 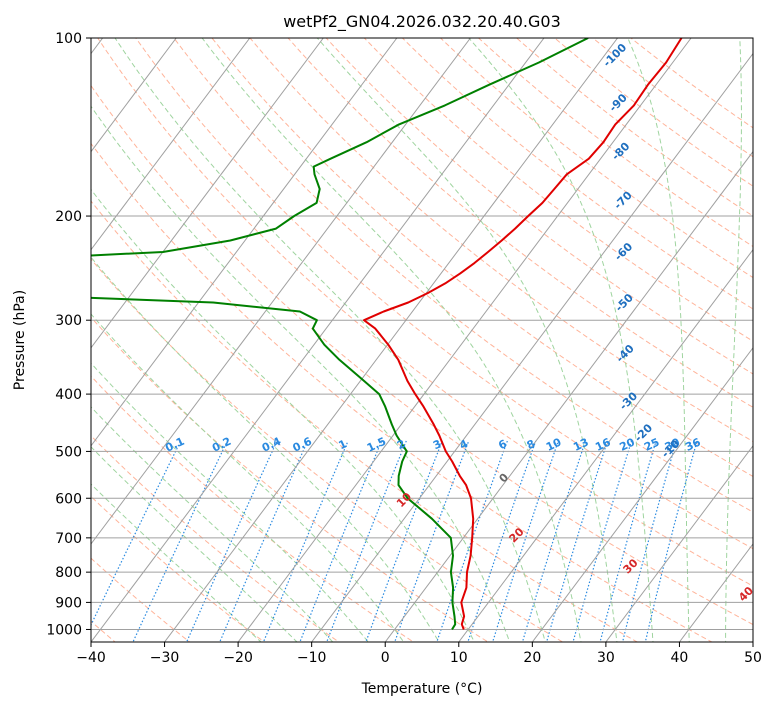 What do you see at coordinates (532, 658) in the screenshot?
I see `x-tick-label: 20` at bounding box center [532, 658].